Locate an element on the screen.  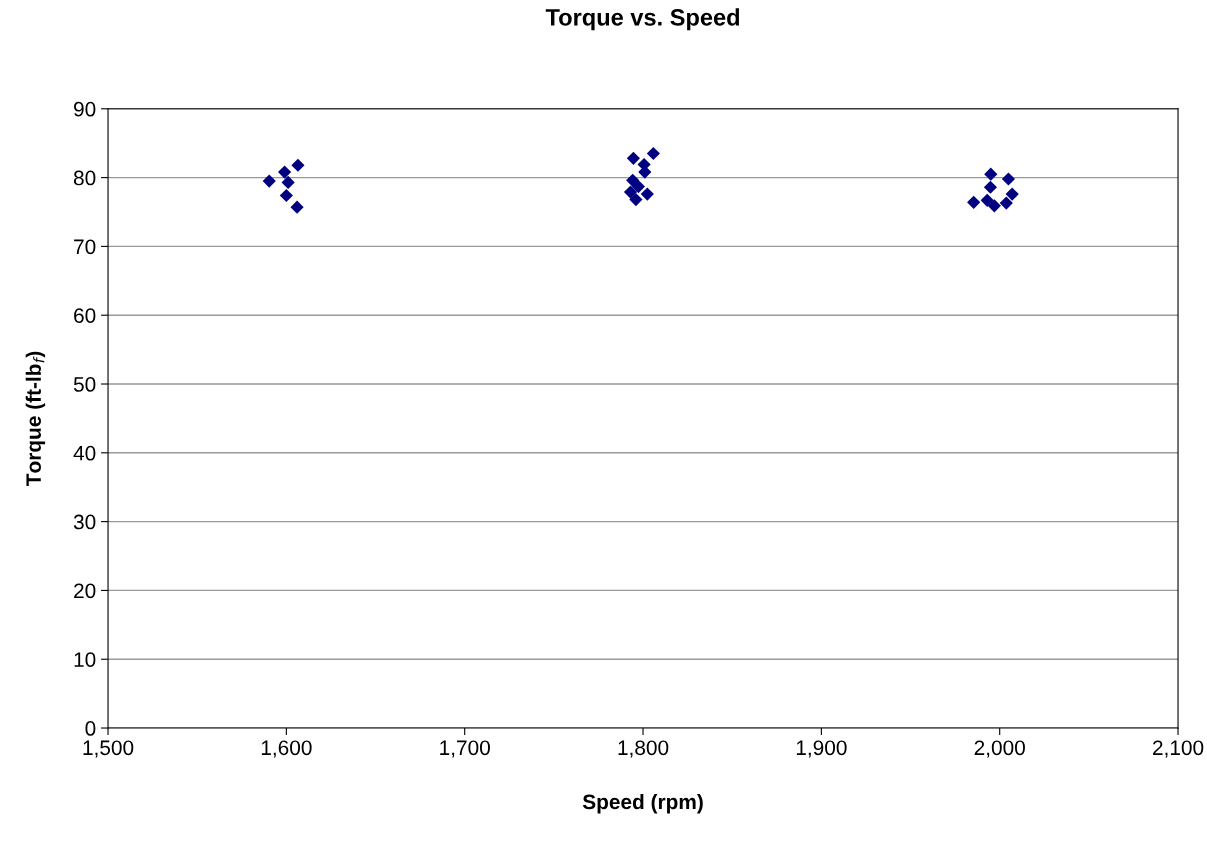
x-tick-label: 1,900 is located at coordinates (821, 749).